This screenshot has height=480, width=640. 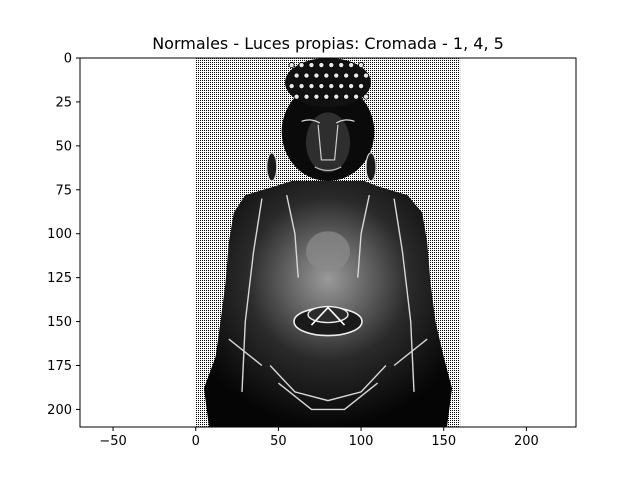 What do you see at coordinates (59, 322) in the screenshot?
I see `y-tick-label: 150` at bounding box center [59, 322].